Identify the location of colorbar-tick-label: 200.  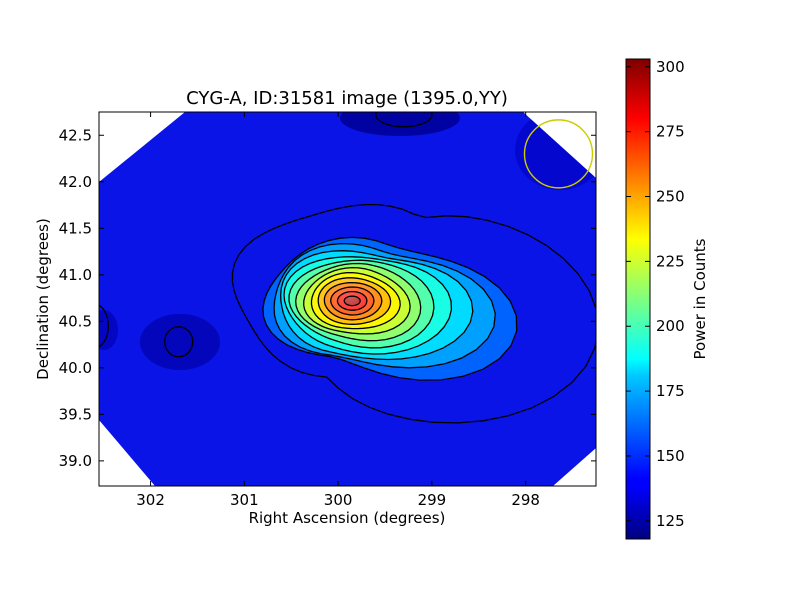
(670, 326).